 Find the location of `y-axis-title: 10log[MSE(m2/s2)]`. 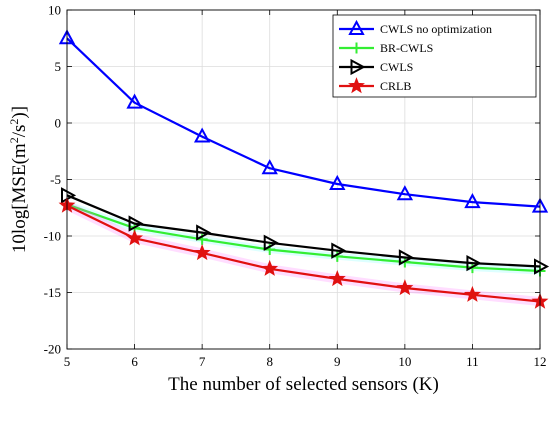

y-axis-title: 10log[MSE(m2/s2)] is located at coordinates (18, 179).